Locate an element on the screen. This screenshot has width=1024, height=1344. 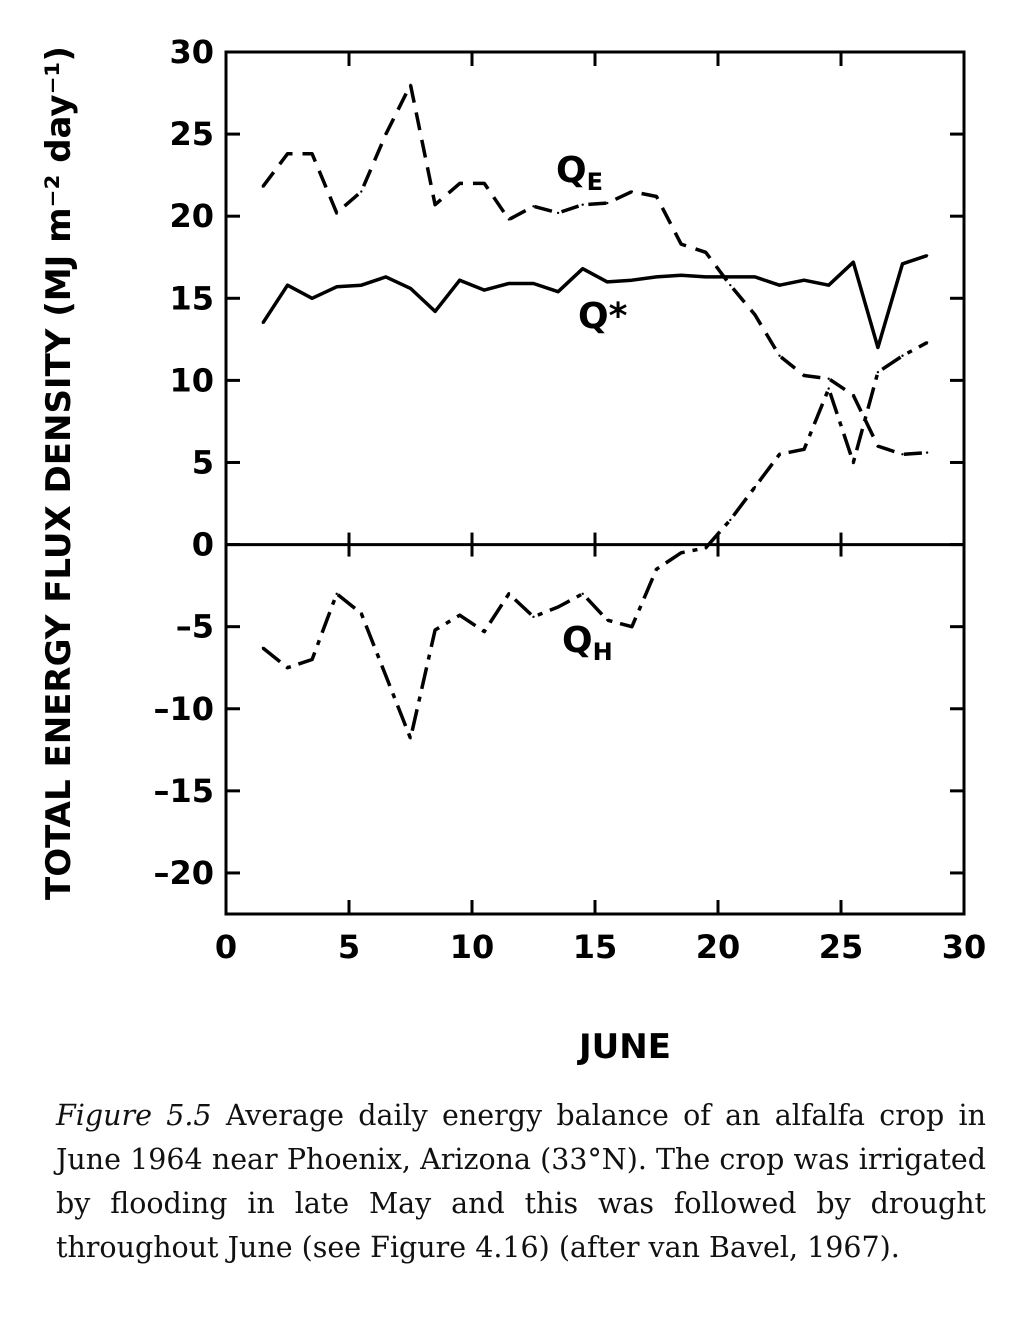
y-tick-label: 0 is located at coordinates (203, 545).